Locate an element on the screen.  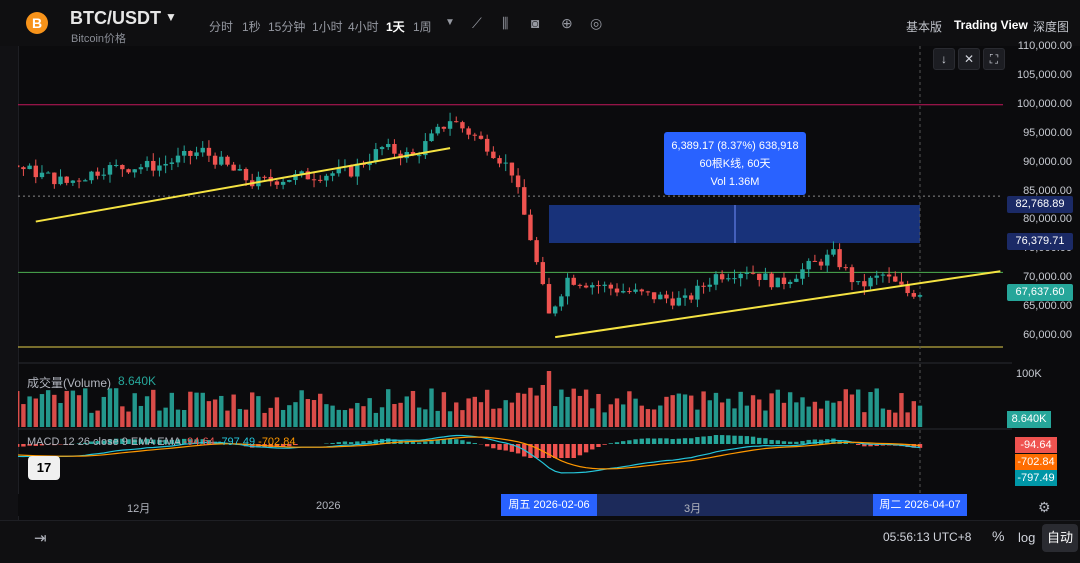
symbol-title: BTC/USDT is located at coordinates (115, 18).